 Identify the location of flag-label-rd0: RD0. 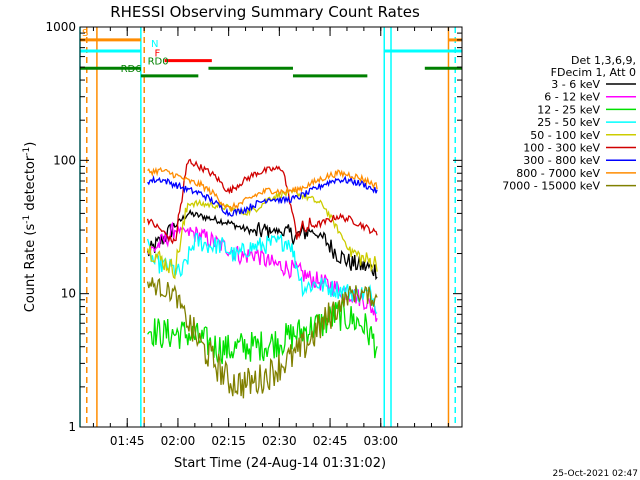
(158, 61).